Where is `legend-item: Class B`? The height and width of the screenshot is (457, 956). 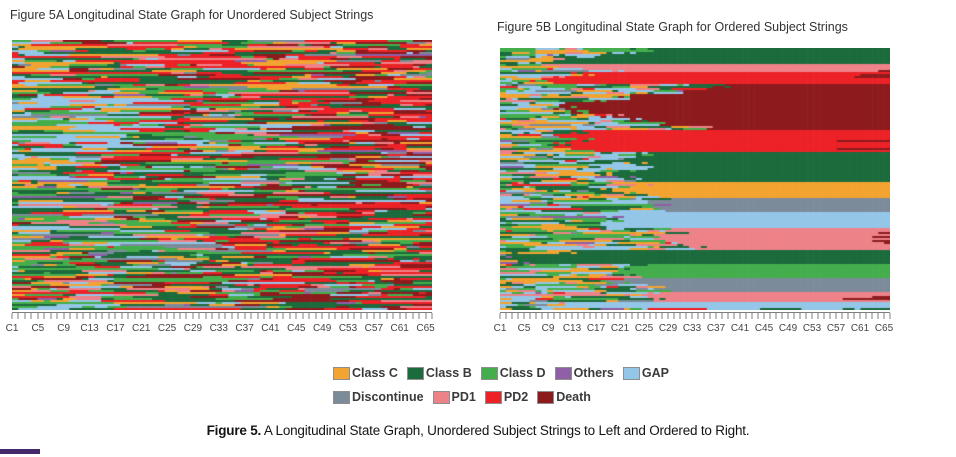
legend-item: Class B is located at coordinates (439, 373).